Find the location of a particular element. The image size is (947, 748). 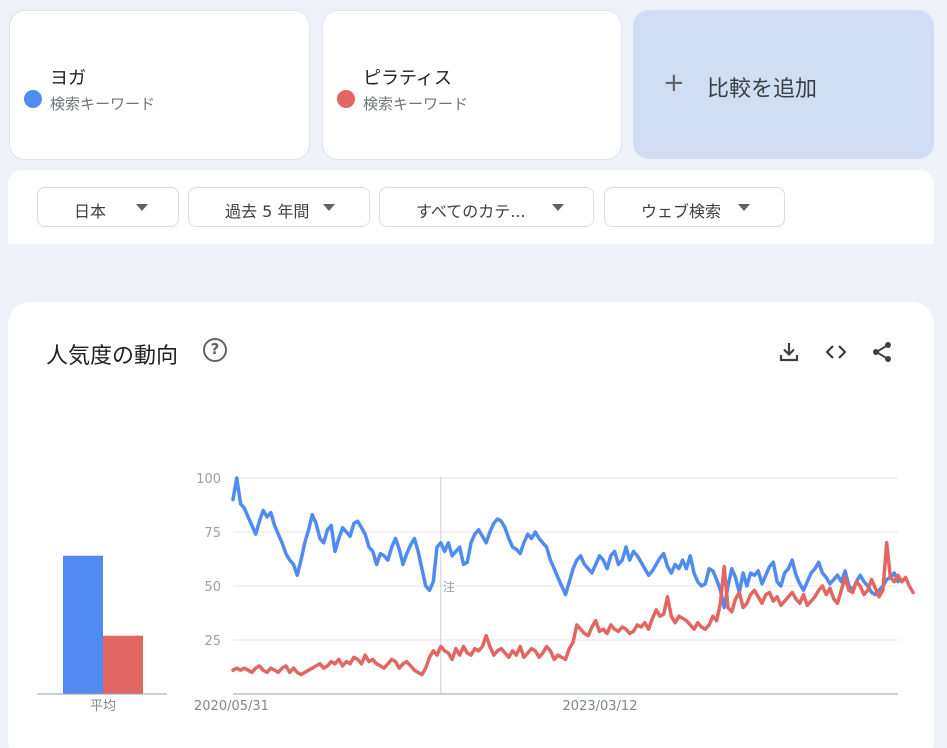

time-range-filter: 過去 5 年間 is located at coordinates (279, 207).